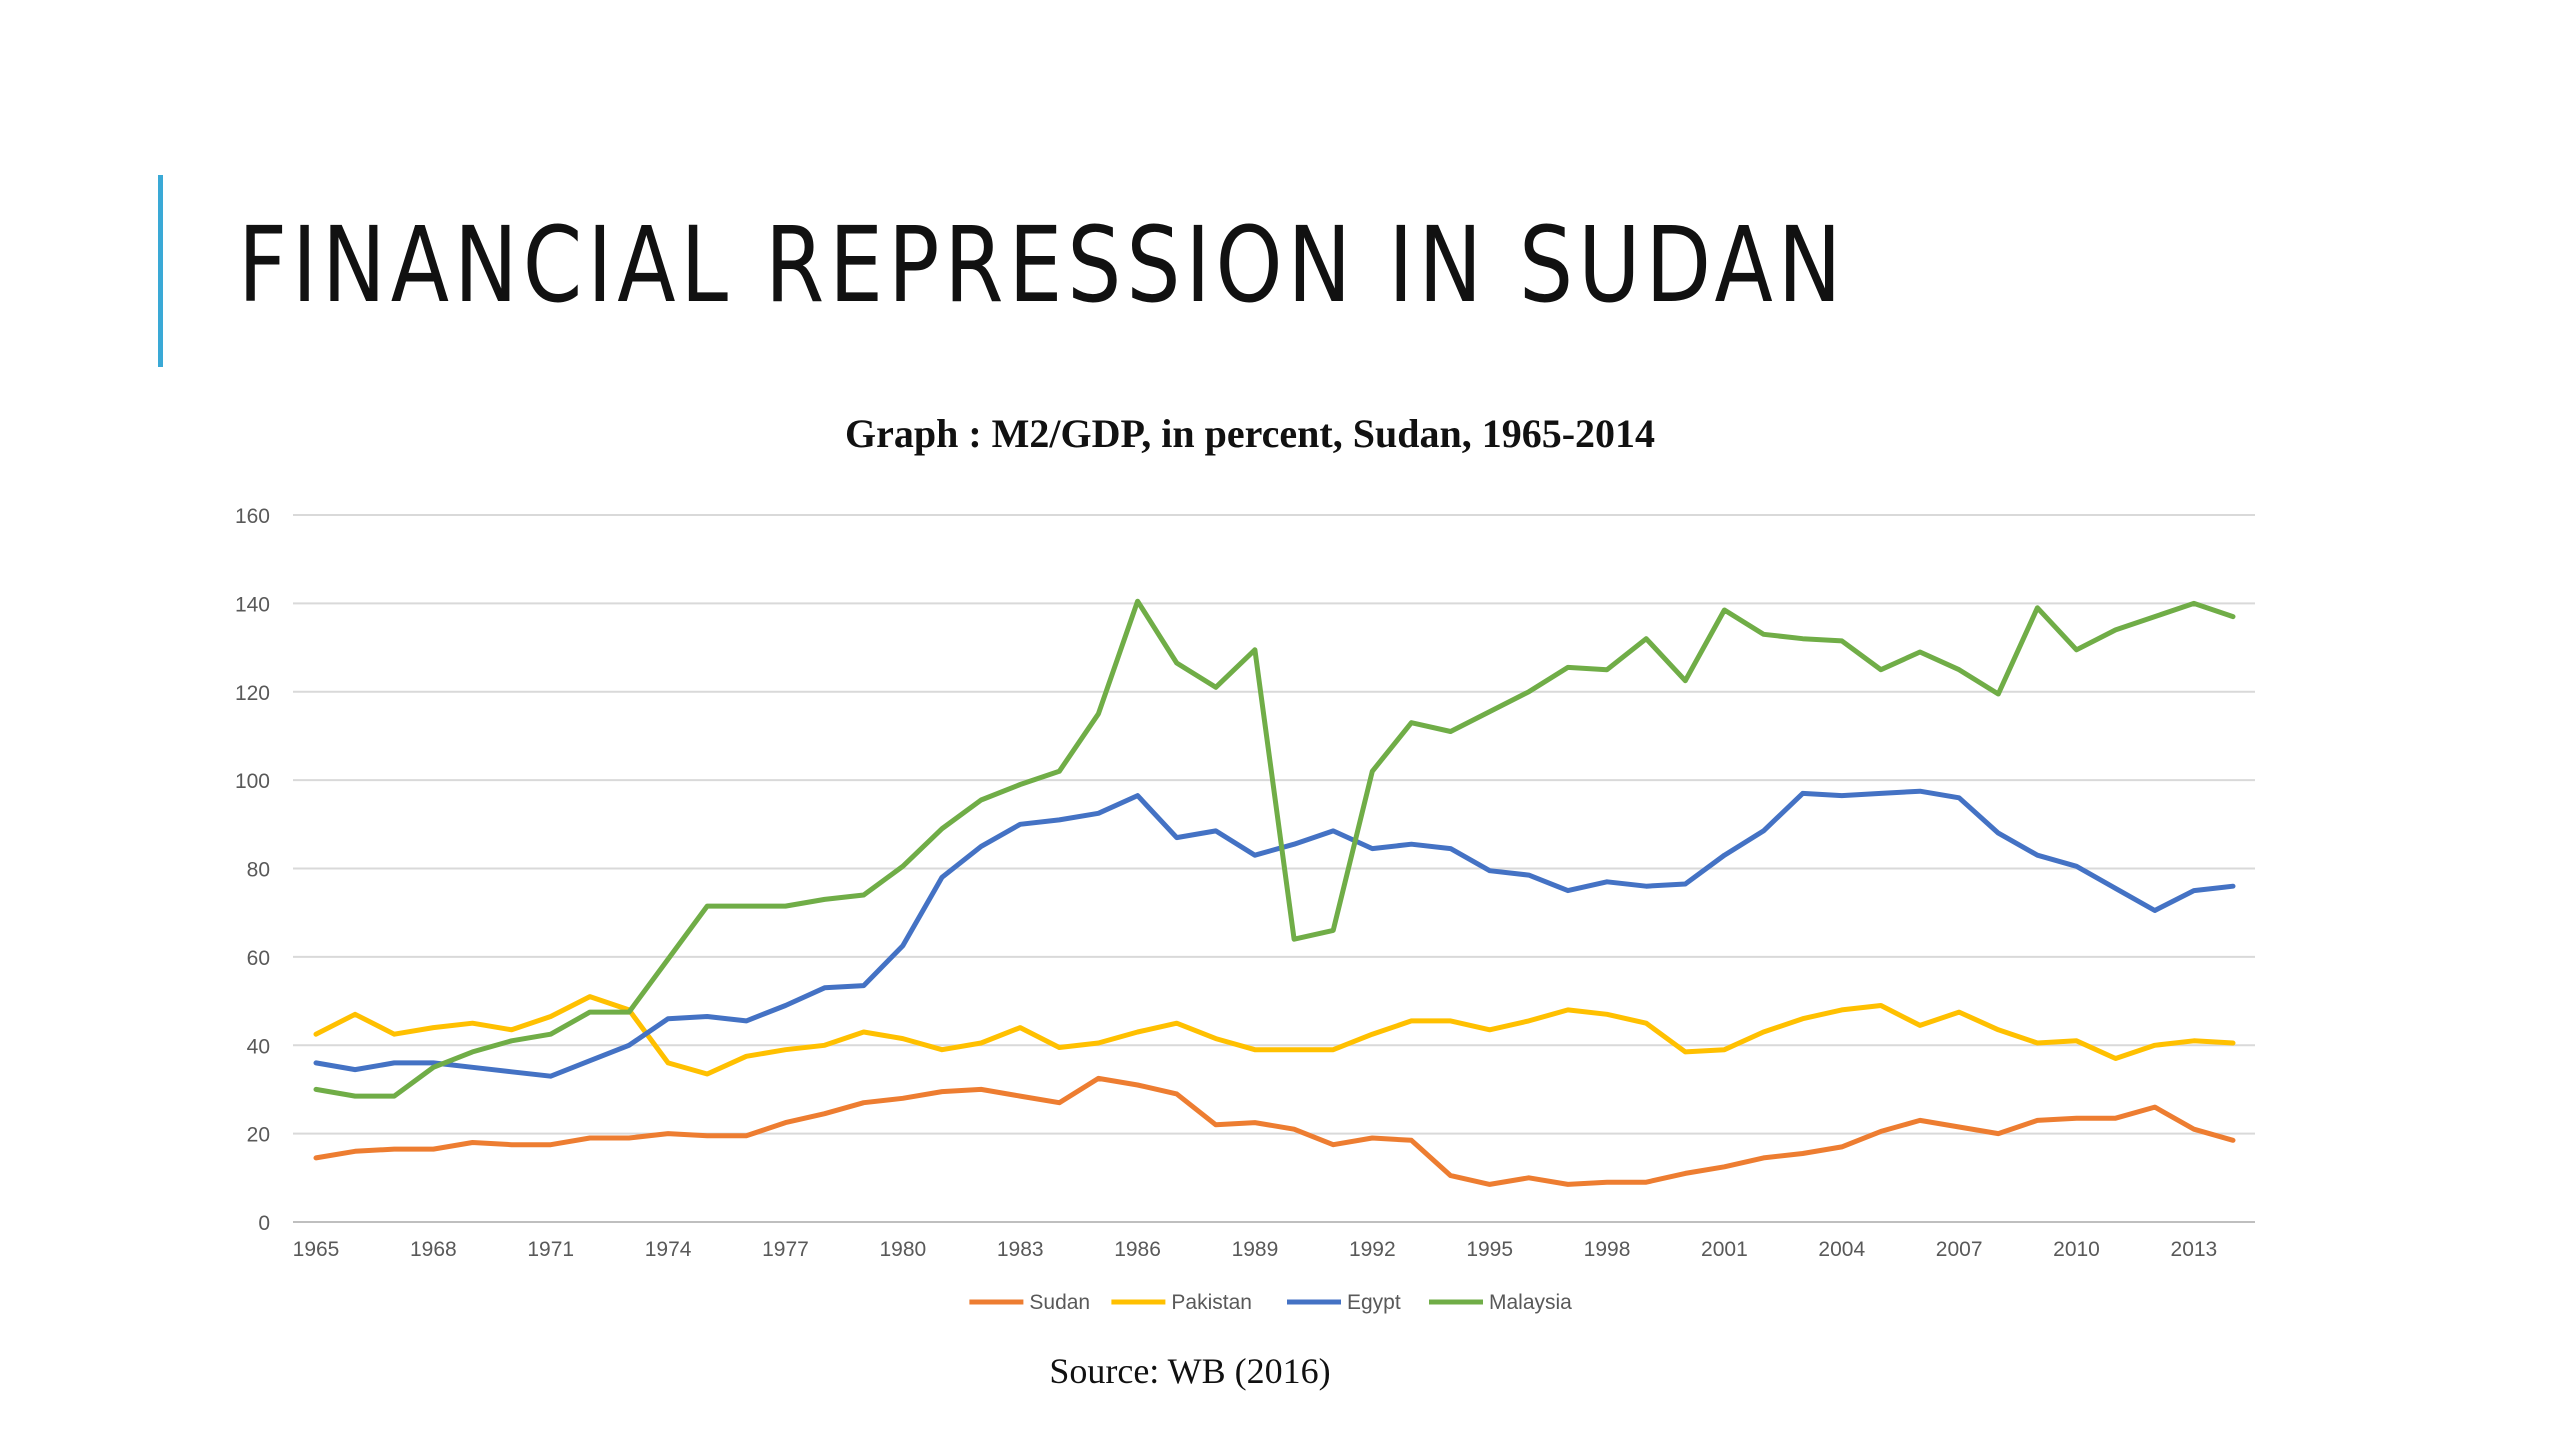 The height and width of the screenshot is (1440, 2560). Describe the element at coordinates (785, 1249) in the screenshot. I see `x-tick-label: 1977` at that location.